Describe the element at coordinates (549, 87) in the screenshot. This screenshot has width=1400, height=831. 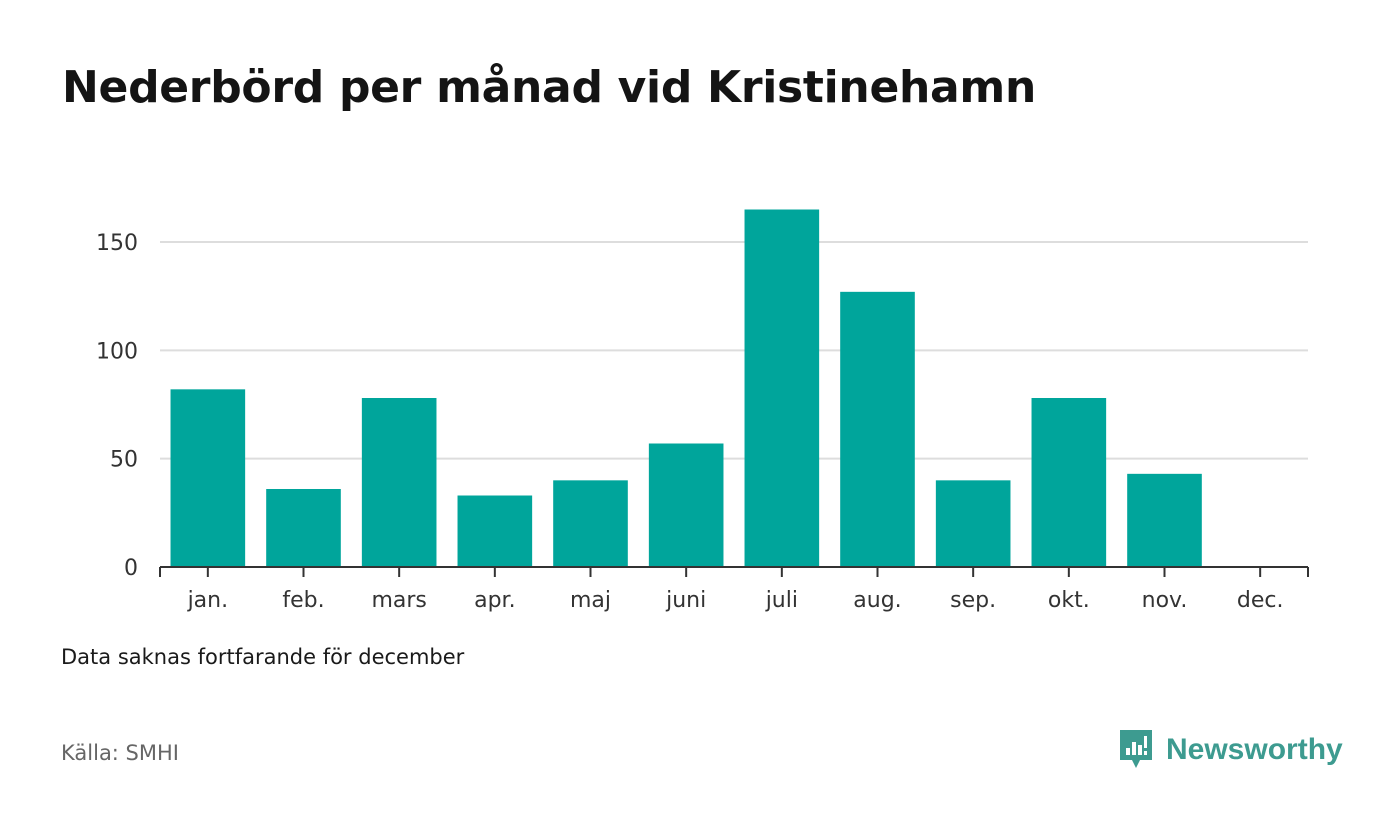
I see `chart-title: Nederbörd per månad vid Kristinehamn` at that location.